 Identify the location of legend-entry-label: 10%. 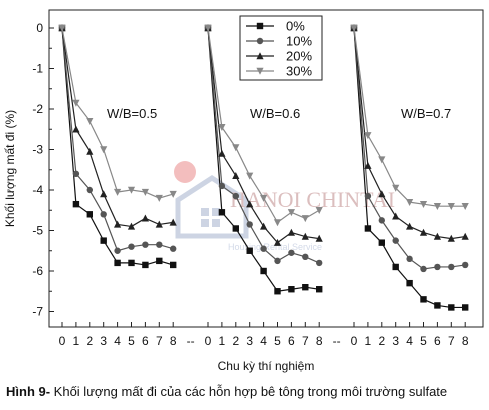
(299, 41).